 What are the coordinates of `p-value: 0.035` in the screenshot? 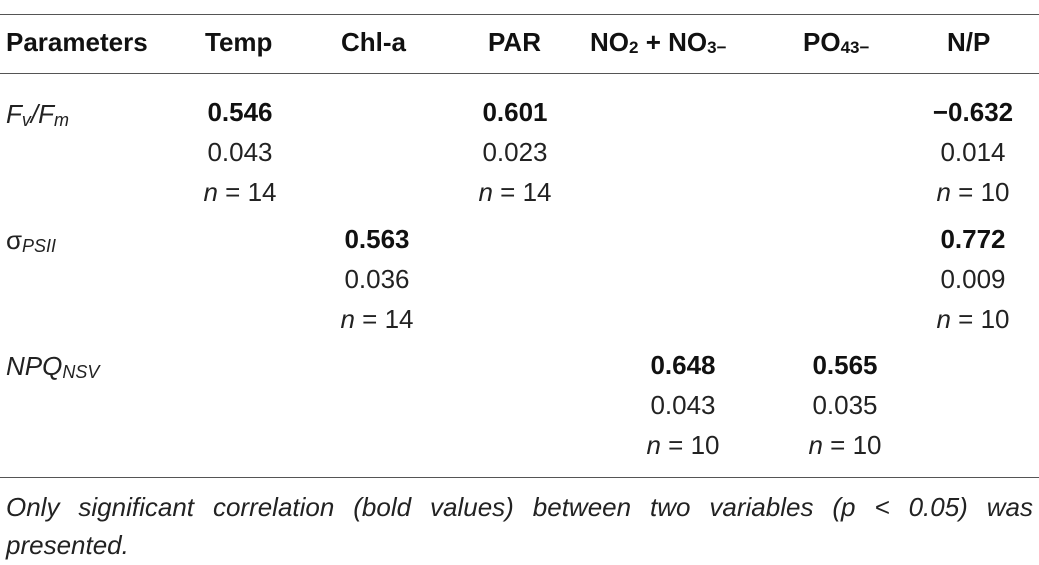 It's located at (845, 405).